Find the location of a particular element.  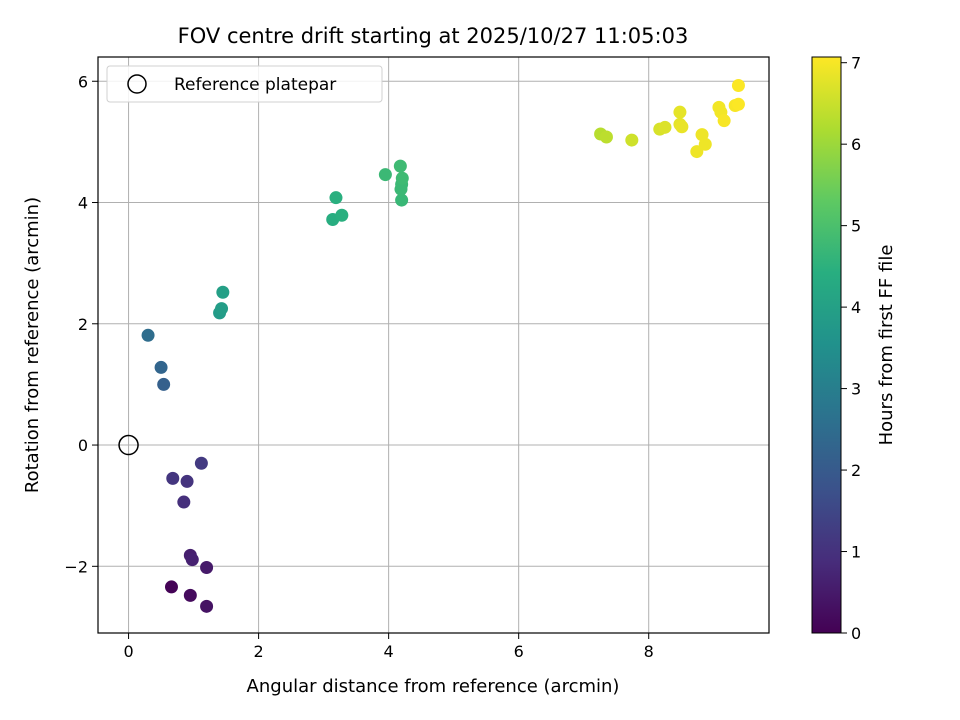

x-tick-label: 0 is located at coordinates (128, 651).